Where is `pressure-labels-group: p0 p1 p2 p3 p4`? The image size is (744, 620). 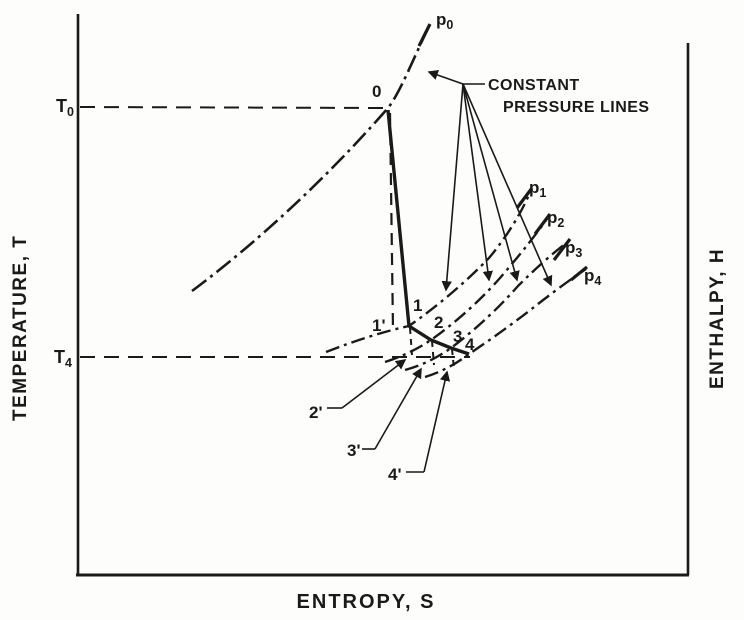
pressure-labels-group: p0 p1 p2 p3 p4 is located at coordinates (518, 149).